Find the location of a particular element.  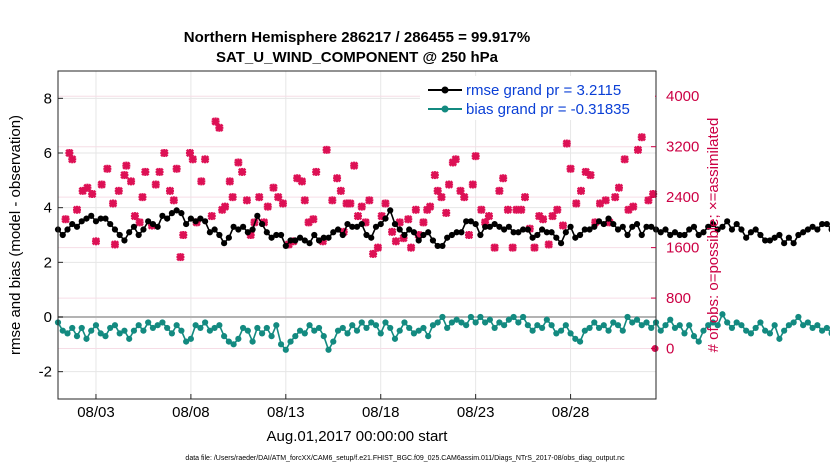

x-tick-label: 08/03 is located at coordinates (96, 412).